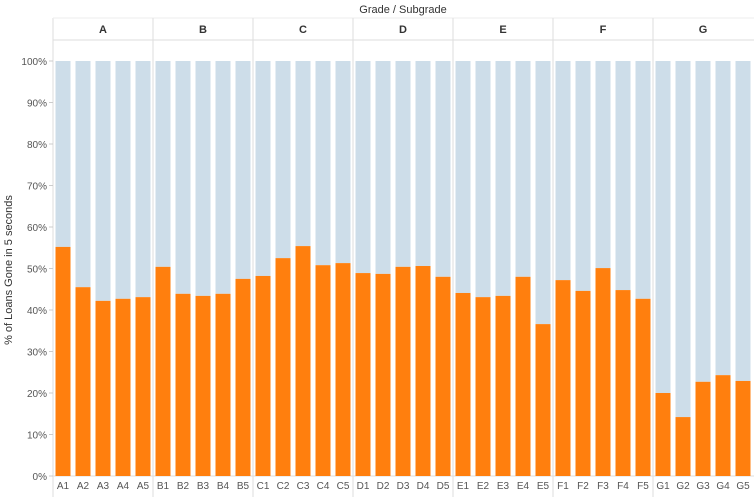 This screenshot has height=502, width=754. Describe the element at coordinates (9, 270) in the screenshot. I see `y-axis-label: % of Loans Gone in 5 seconds` at that location.